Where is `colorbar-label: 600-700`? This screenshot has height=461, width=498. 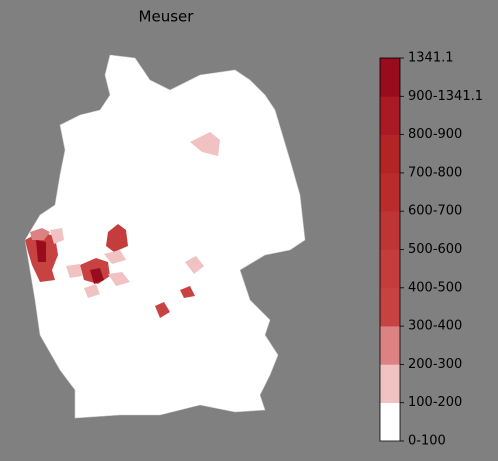
colorbar-label: 600-700 is located at coordinates (435, 211).